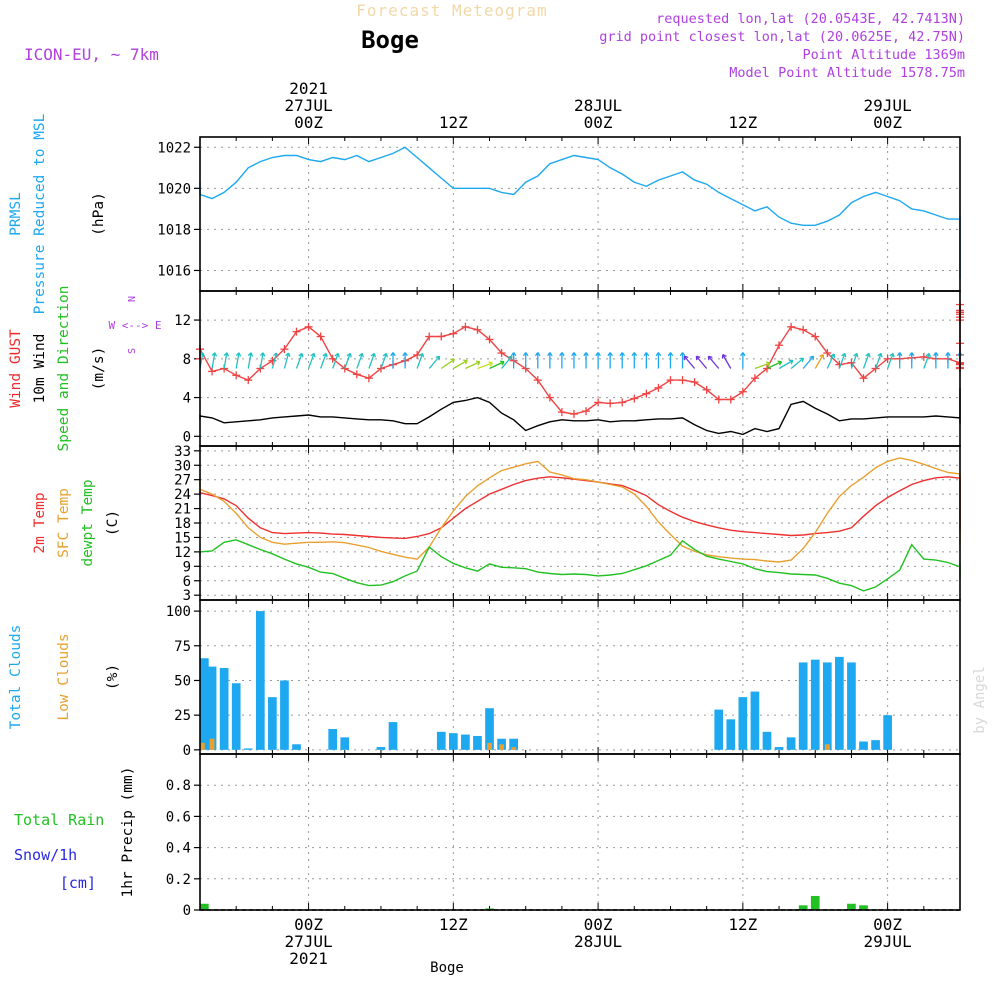 Image resolution: width=1000 pixels, height=1000 pixels. Describe the element at coordinates (308, 105) in the screenshot. I see `top-time-label: 27JUL` at that location.